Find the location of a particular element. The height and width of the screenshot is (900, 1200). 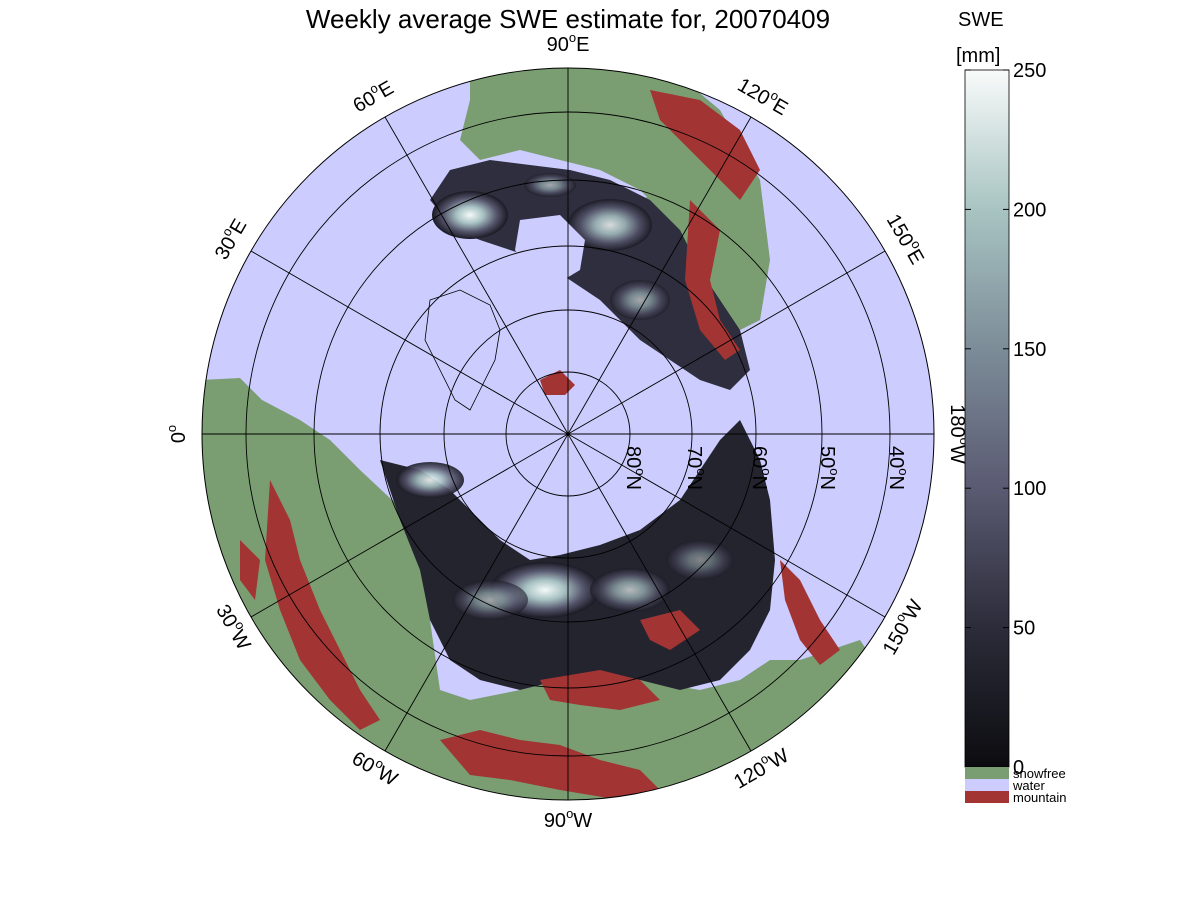

latitude-labels: 80oN 70oN 60oN 50oN 40oN is located at coordinates (766, 468).